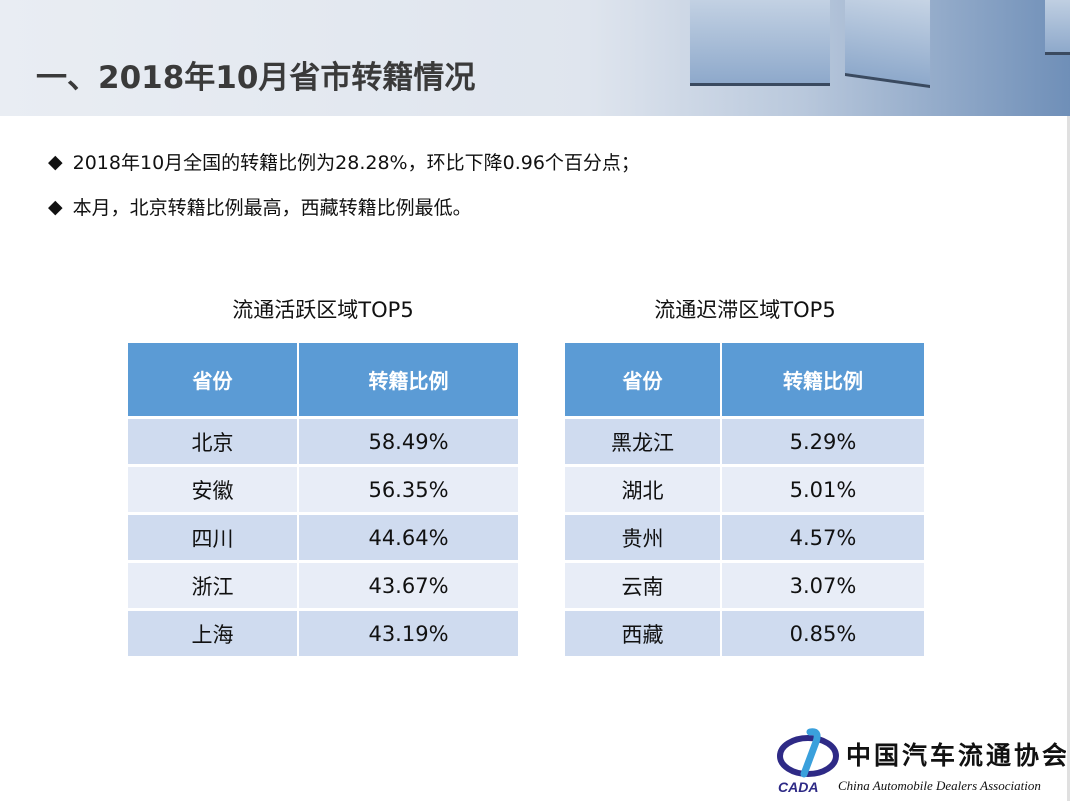  I want to click on province-cell: 上海, so click(212, 633).